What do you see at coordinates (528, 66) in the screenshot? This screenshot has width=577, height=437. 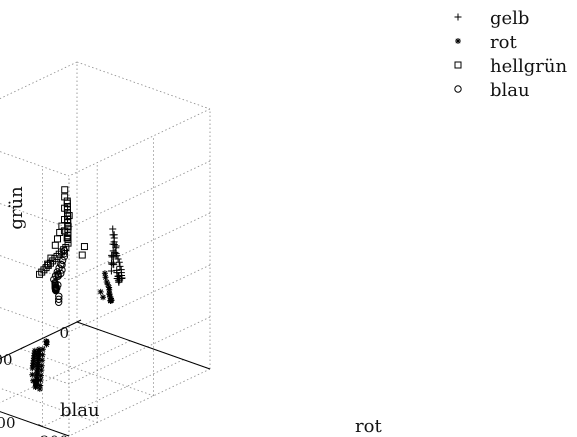 I see `legend-label: hellgrün` at bounding box center [528, 66].